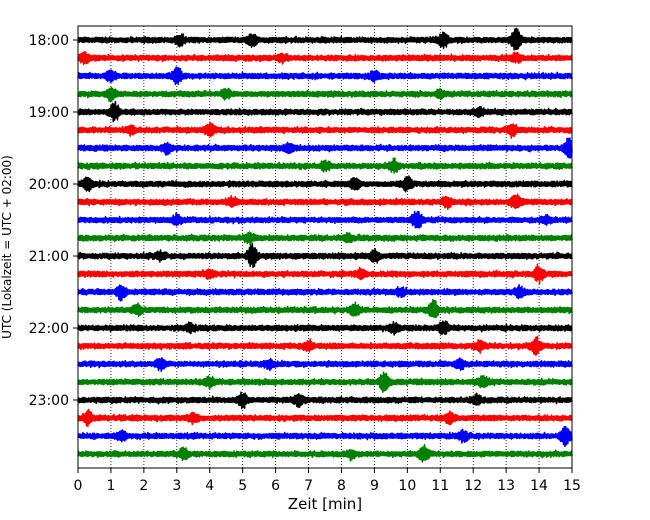 This screenshot has height=520, width=650. What do you see at coordinates (473, 486) in the screenshot?
I see `x-tick-label: 12` at bounding box center [473, 486].